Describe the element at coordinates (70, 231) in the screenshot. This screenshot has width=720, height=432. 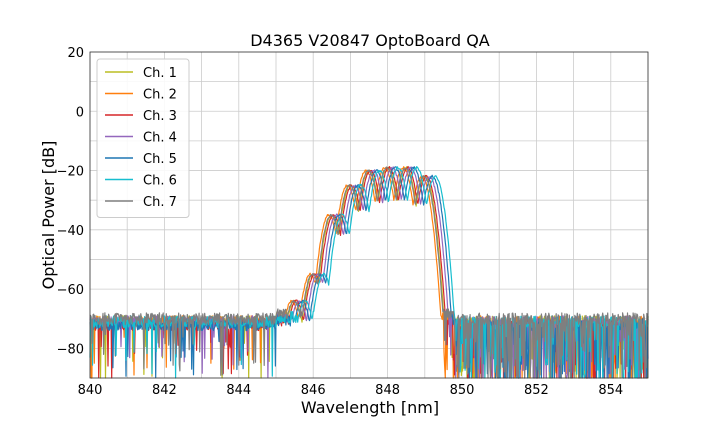
I see `y-tick-label: −40` at that location.